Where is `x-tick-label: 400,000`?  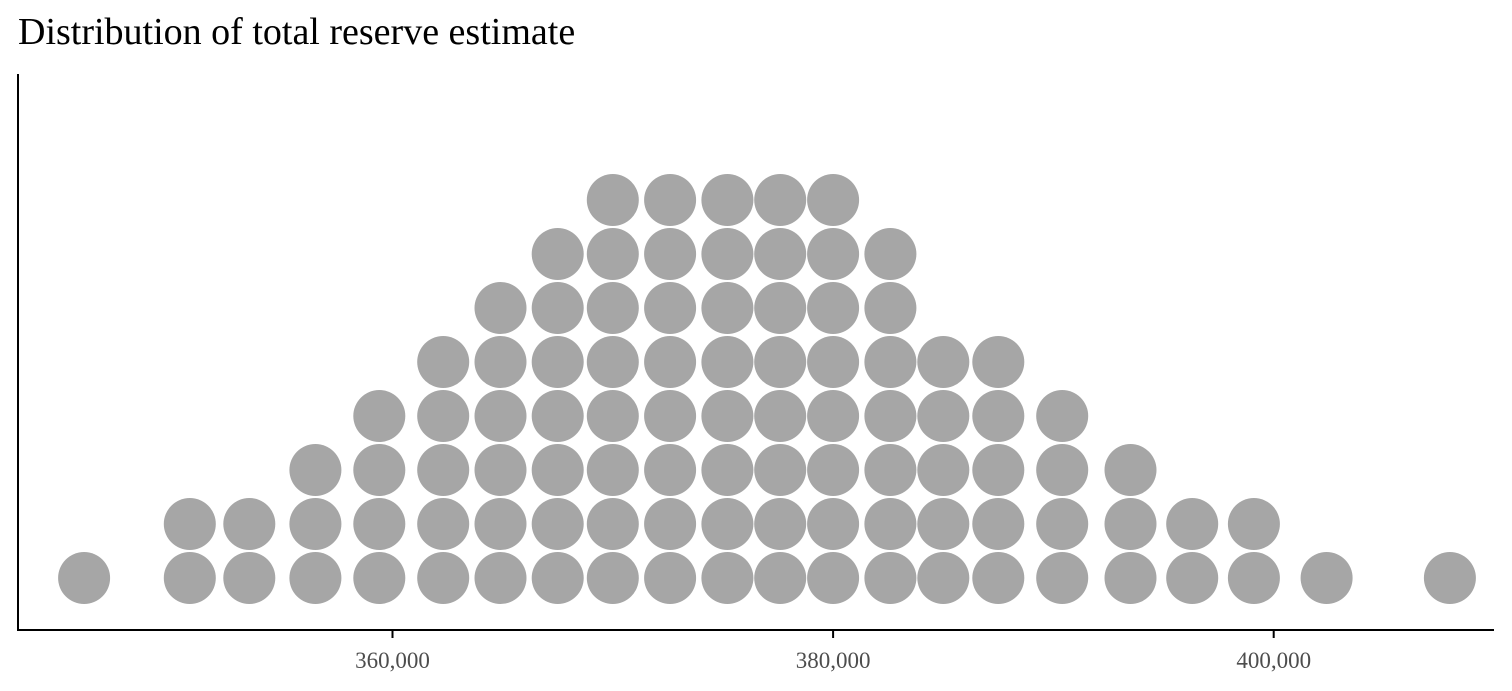
x-tick-label: 400,000 is located at coordinates (1273, 660).